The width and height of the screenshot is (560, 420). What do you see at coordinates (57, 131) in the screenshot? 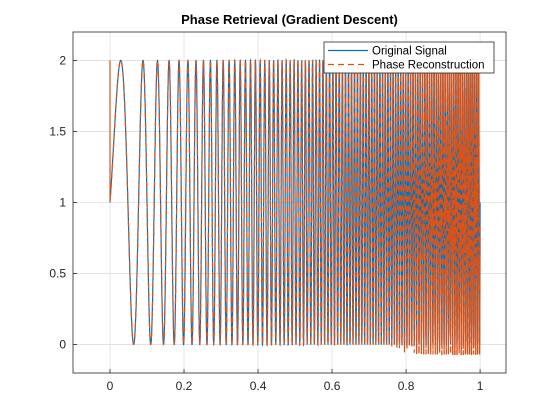
I see `y-tick-label: 1.5` at bounding box center [57, 131].